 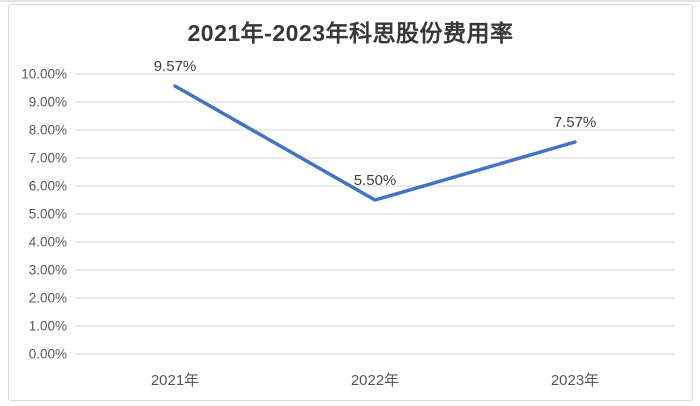 What do you see at coordinates (175, 380) in the screenshot?
I see `x-axis-category-label: 2021年` at bounding box center [175, 380].